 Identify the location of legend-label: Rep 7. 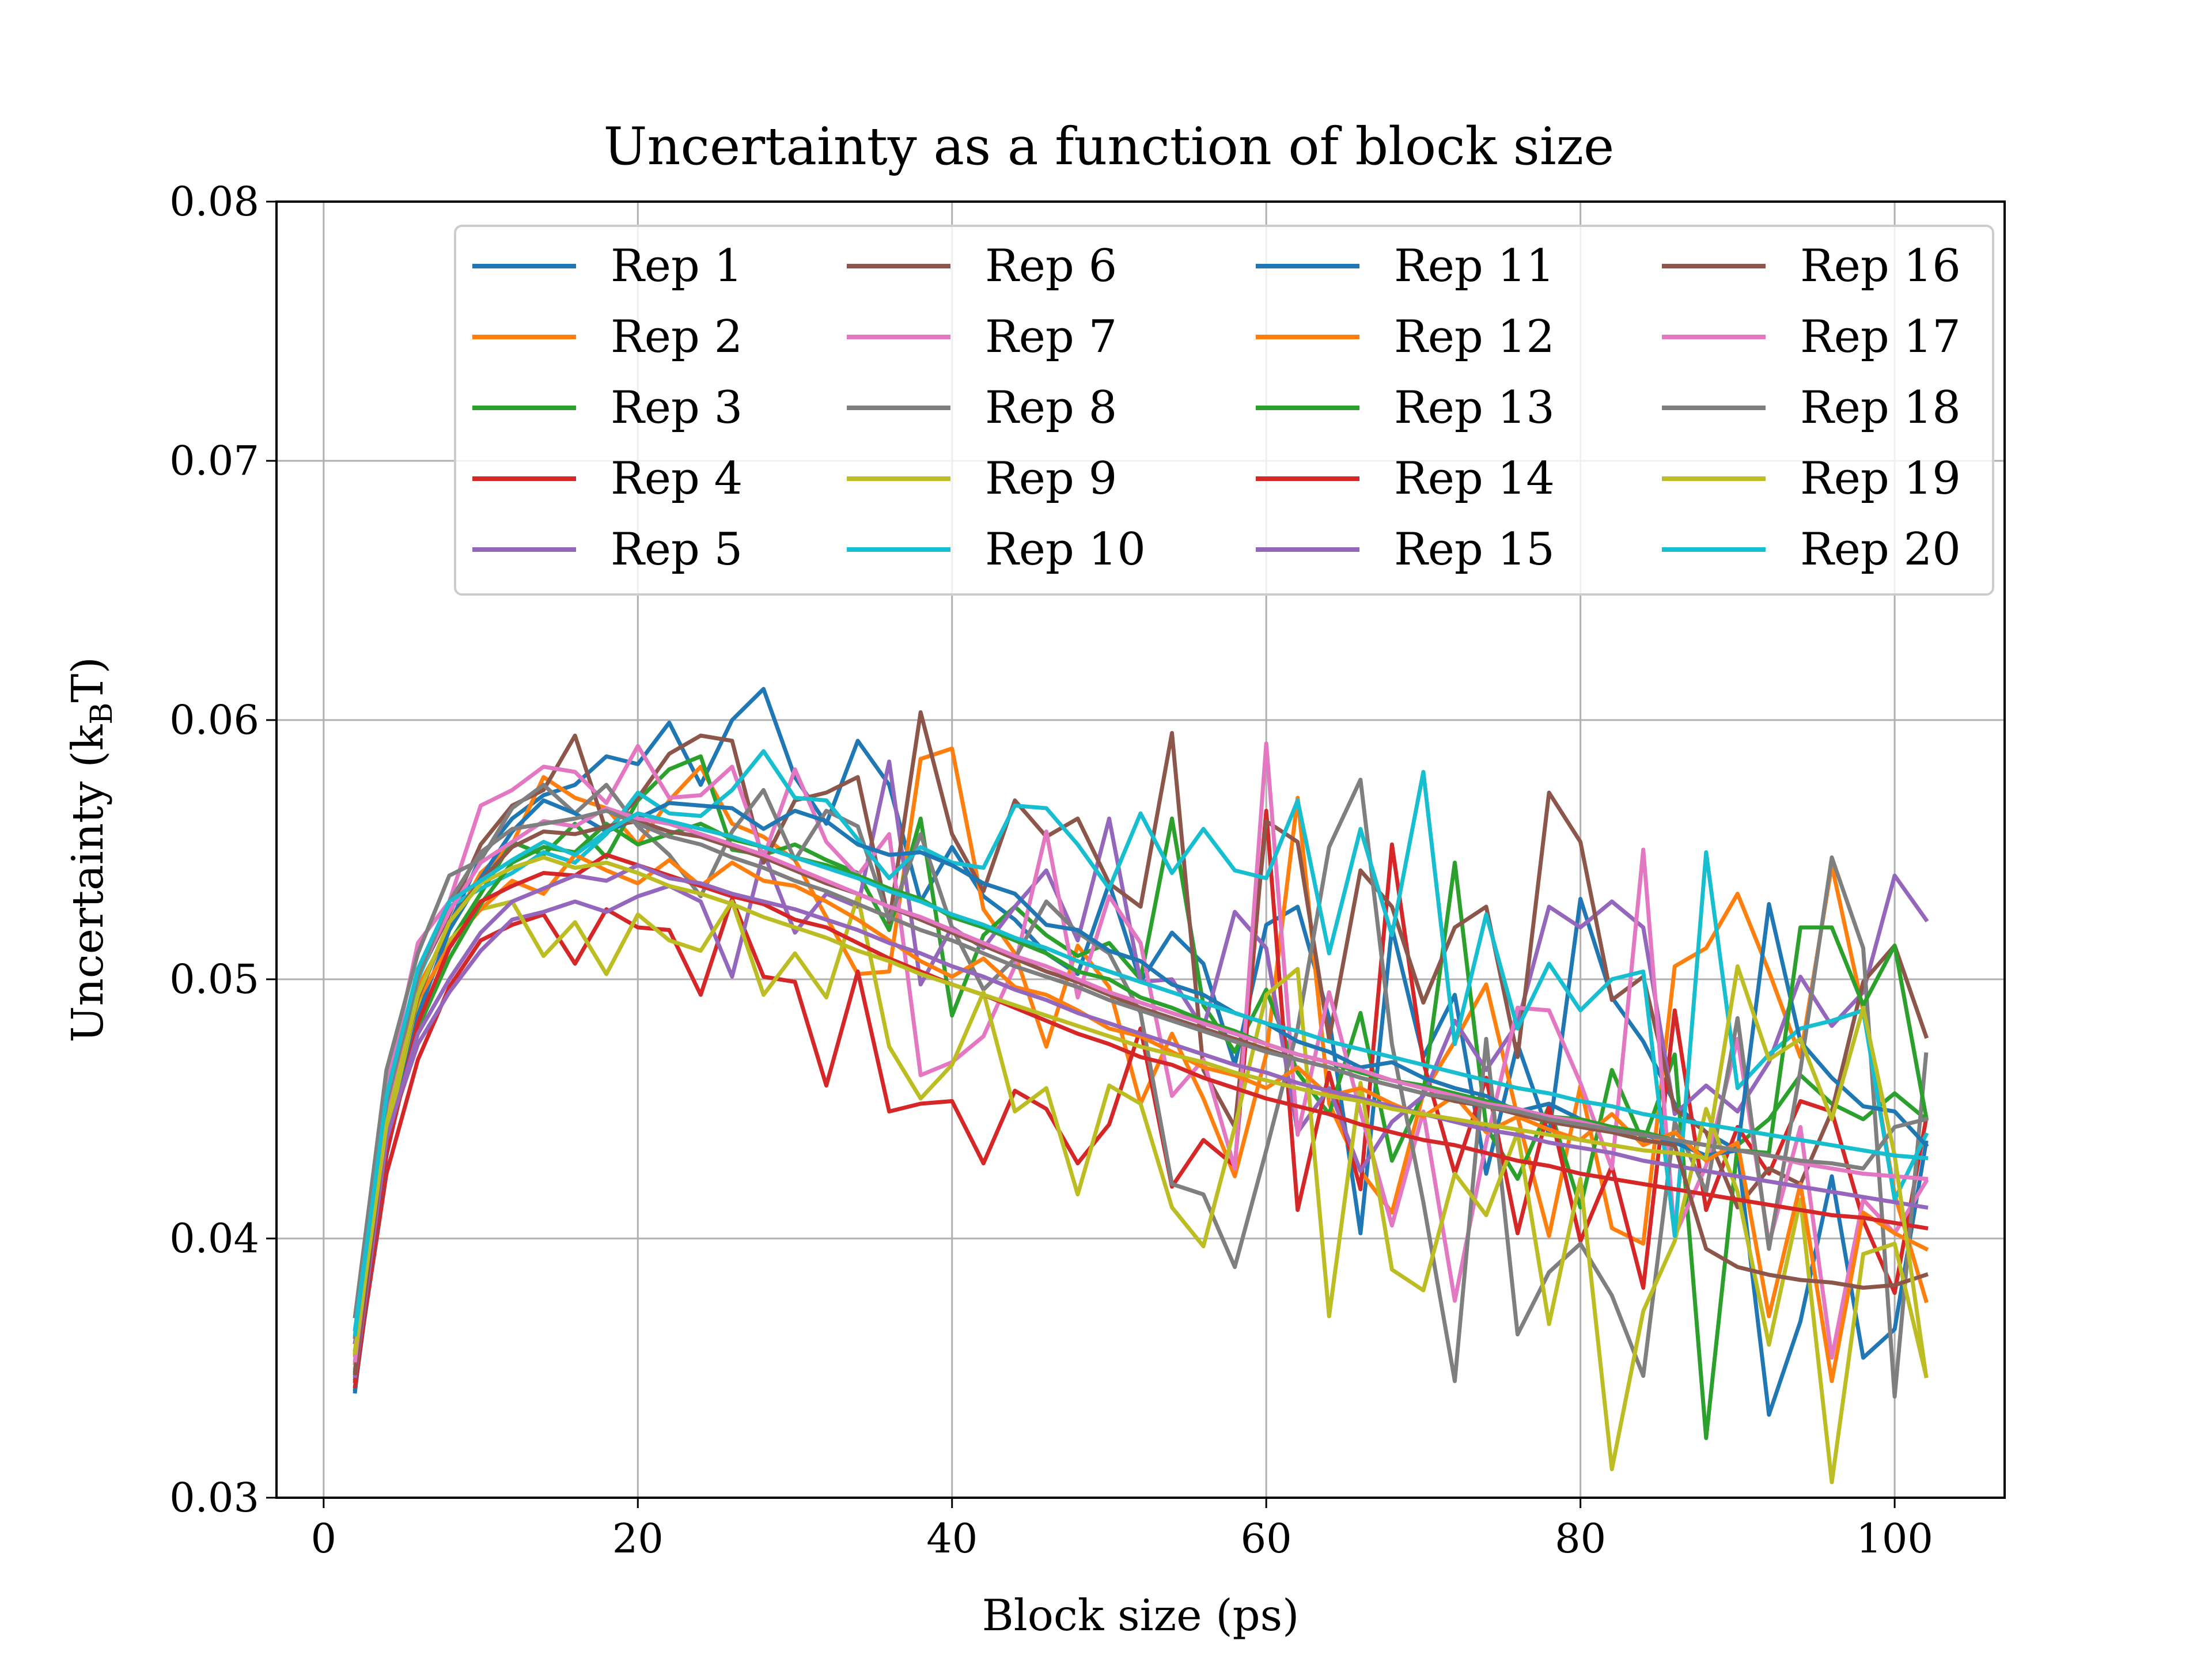
(1051, 337).